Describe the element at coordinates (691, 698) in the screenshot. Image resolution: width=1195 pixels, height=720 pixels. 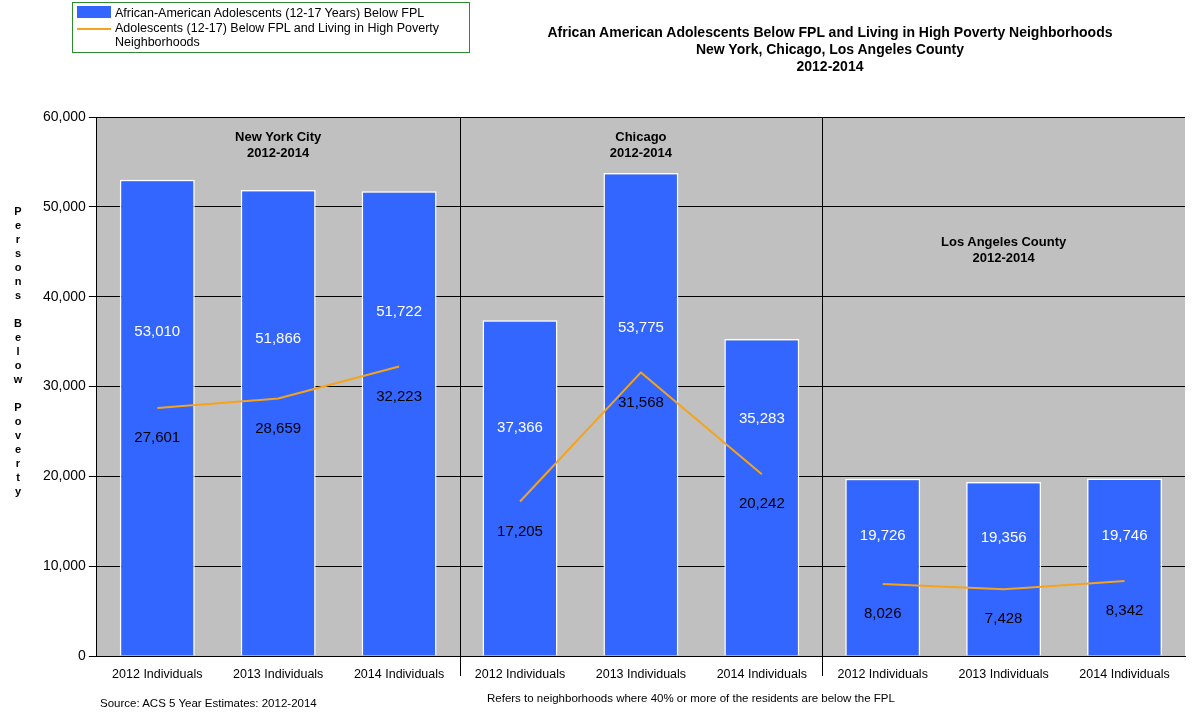
I see `text: Refers to neighborhoods where 40% or more of the residents are below the FPL` at that location.